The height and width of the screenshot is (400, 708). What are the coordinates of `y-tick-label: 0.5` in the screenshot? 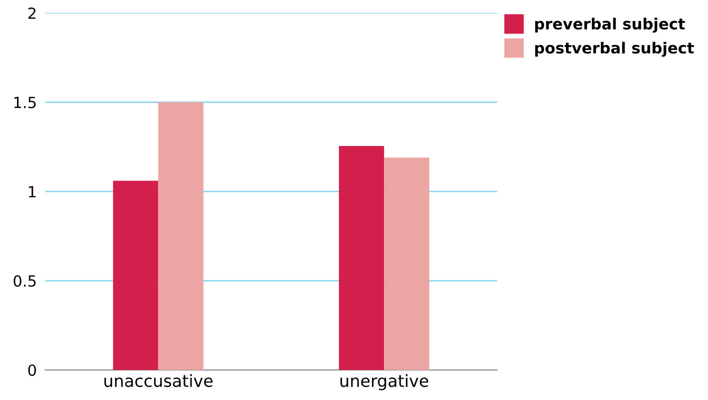 It's located at (25, 281).